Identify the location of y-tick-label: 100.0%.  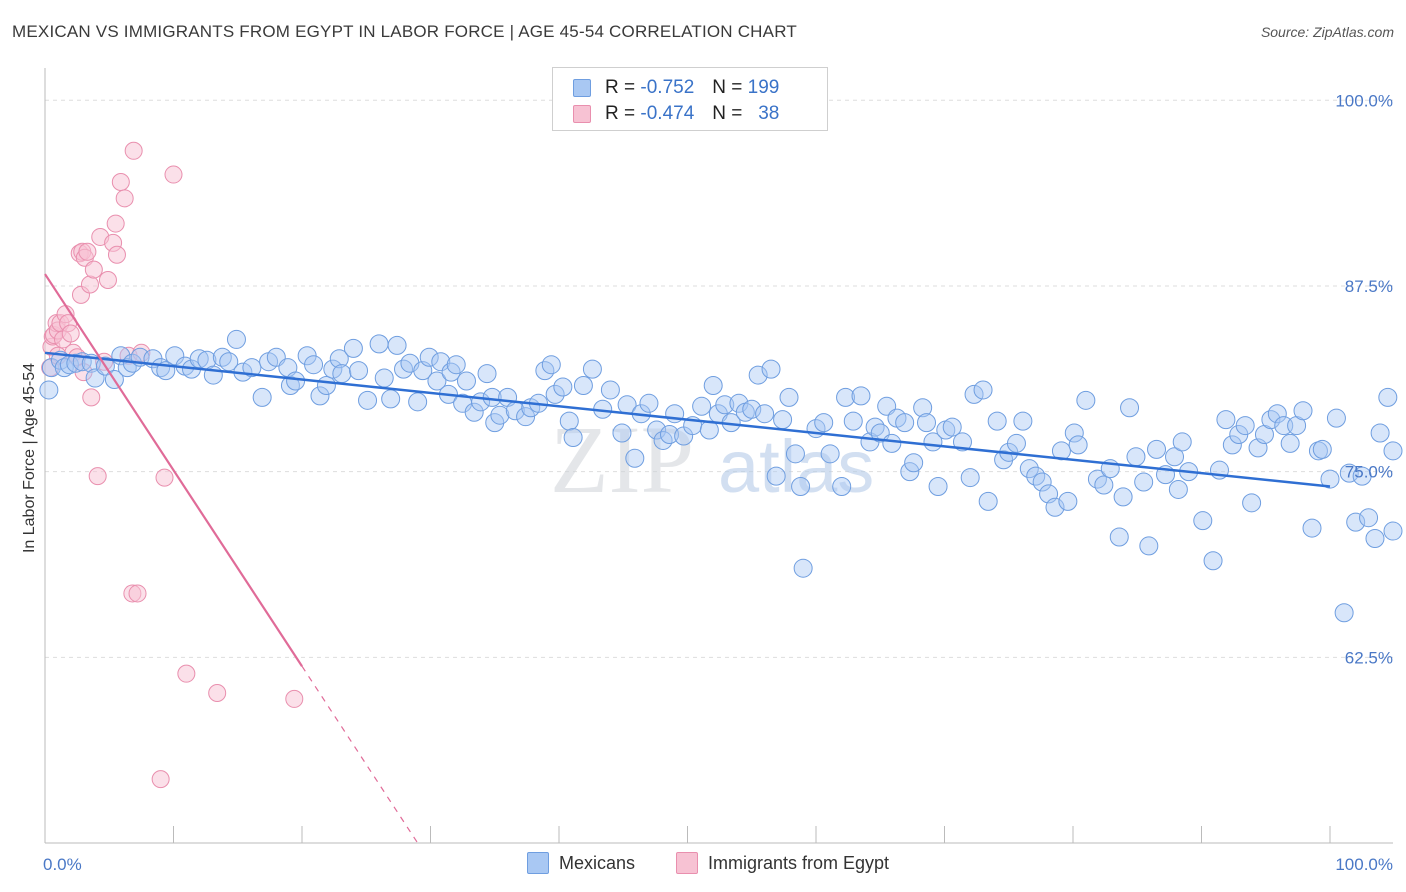
(1364, 100).